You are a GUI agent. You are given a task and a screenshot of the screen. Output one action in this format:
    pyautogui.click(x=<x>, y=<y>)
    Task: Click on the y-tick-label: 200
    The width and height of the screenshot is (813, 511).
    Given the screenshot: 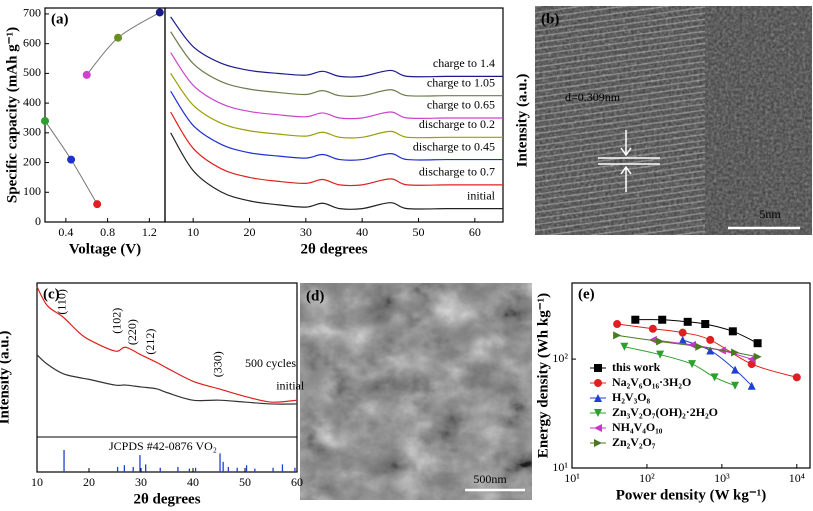 What is the action you would take?
    pyautogui.click(x=32, y=161)
    